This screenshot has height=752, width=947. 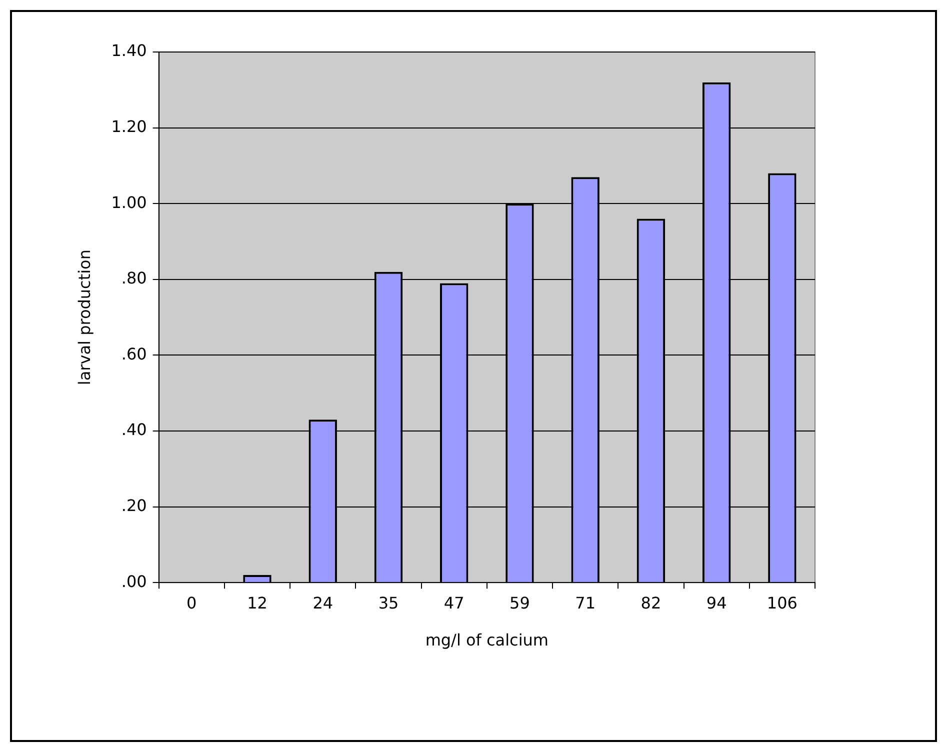 I want to click on x-tick-label: 71, so click(x=585, y=602).